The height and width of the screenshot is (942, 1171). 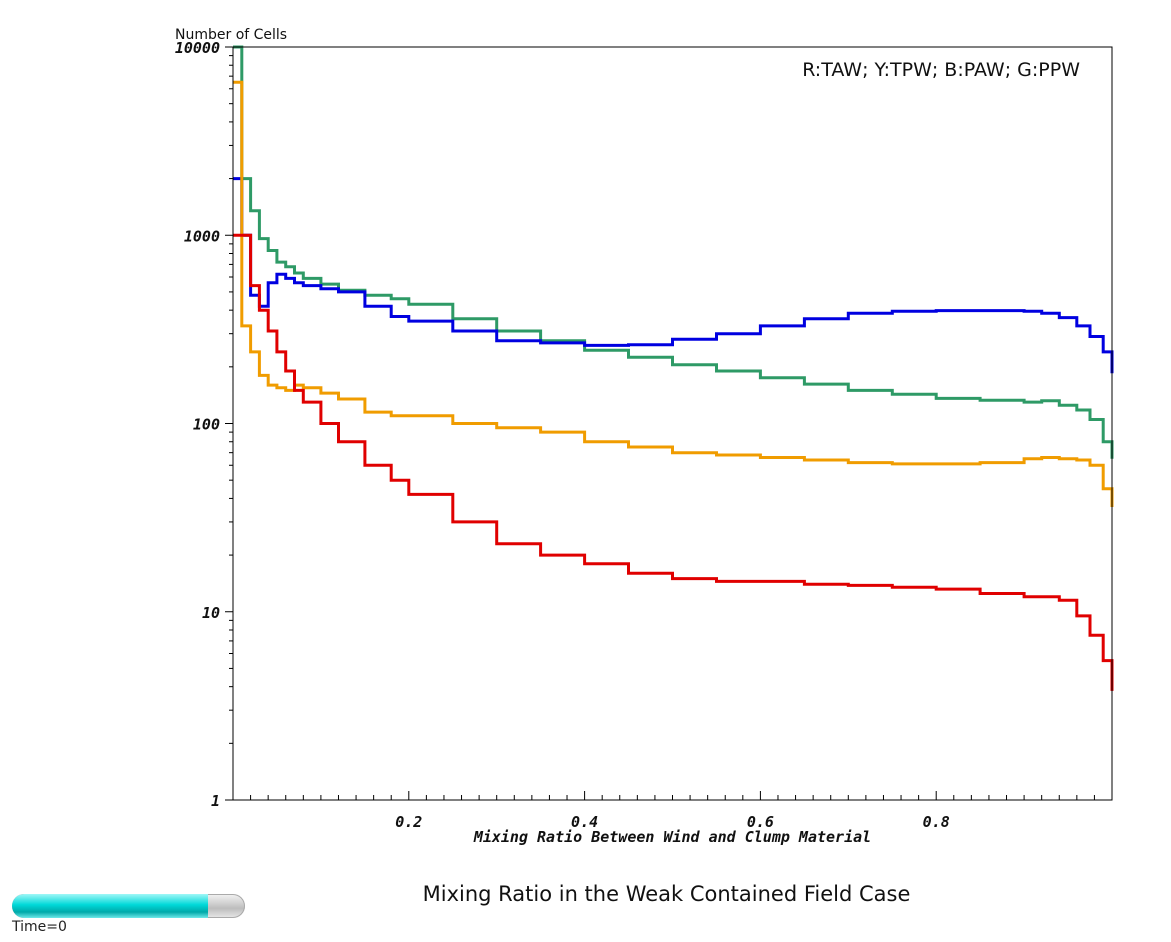 What do you see at coordinates (211, 613) in the screenshot?
I see `y-tick-label: 10` at bounding box center [211, 613].